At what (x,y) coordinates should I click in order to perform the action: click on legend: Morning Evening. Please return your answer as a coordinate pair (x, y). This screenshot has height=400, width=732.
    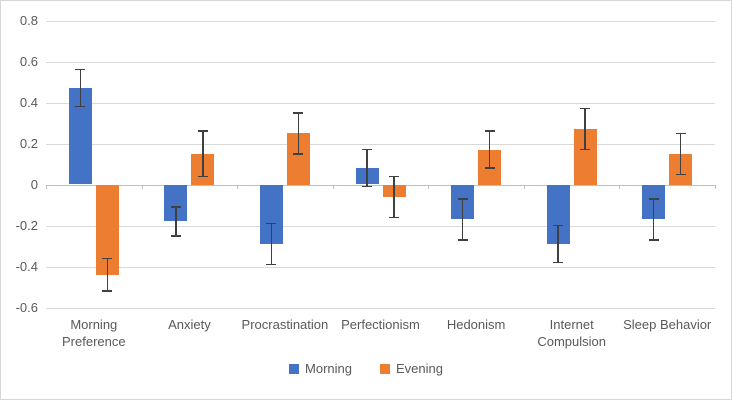
    Looking at the image, I should click on (366, 368).